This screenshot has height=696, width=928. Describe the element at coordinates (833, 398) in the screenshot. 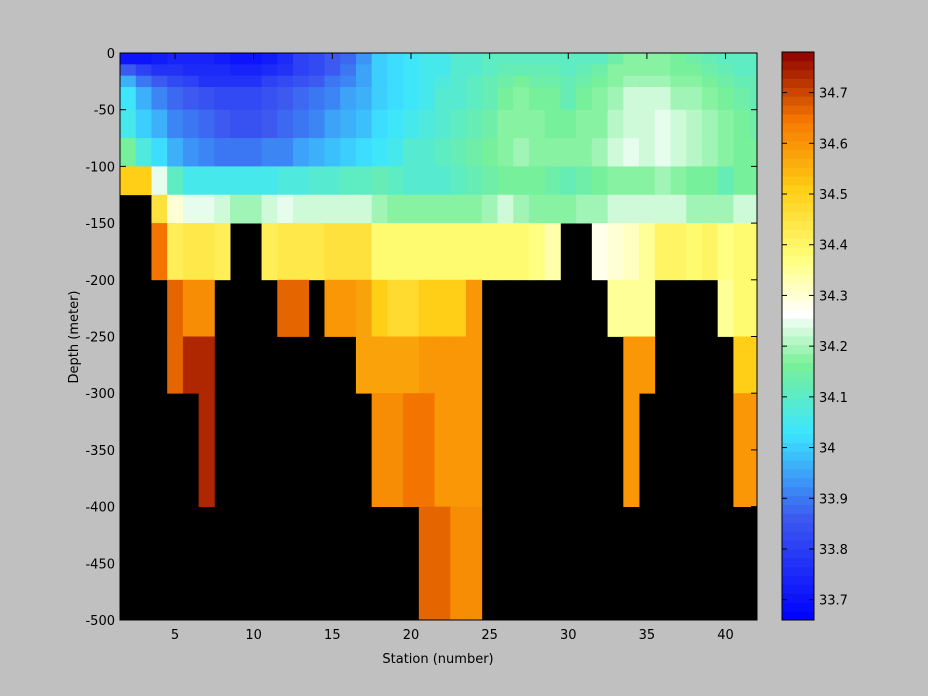

I see `colorbar-tick-label: 34.1` at that location.